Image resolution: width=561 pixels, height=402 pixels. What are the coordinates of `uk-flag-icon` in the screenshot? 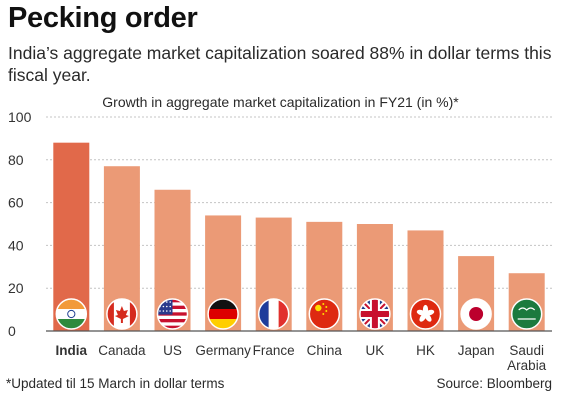 It's located at (375, 314).